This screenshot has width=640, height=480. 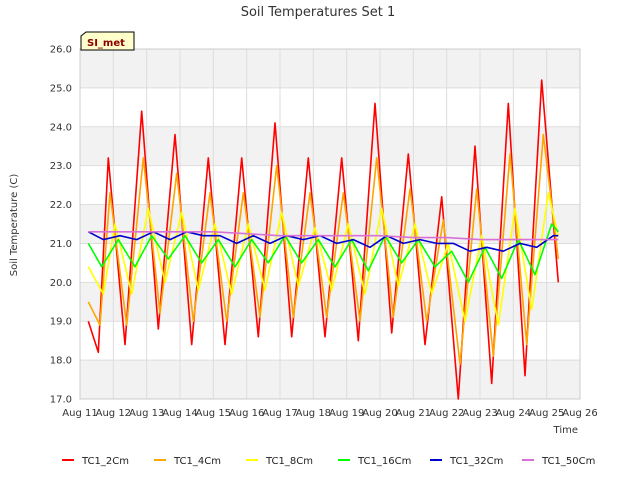 I want to click on legend-item: TC1_4Cm, so click(x=187, y=461).